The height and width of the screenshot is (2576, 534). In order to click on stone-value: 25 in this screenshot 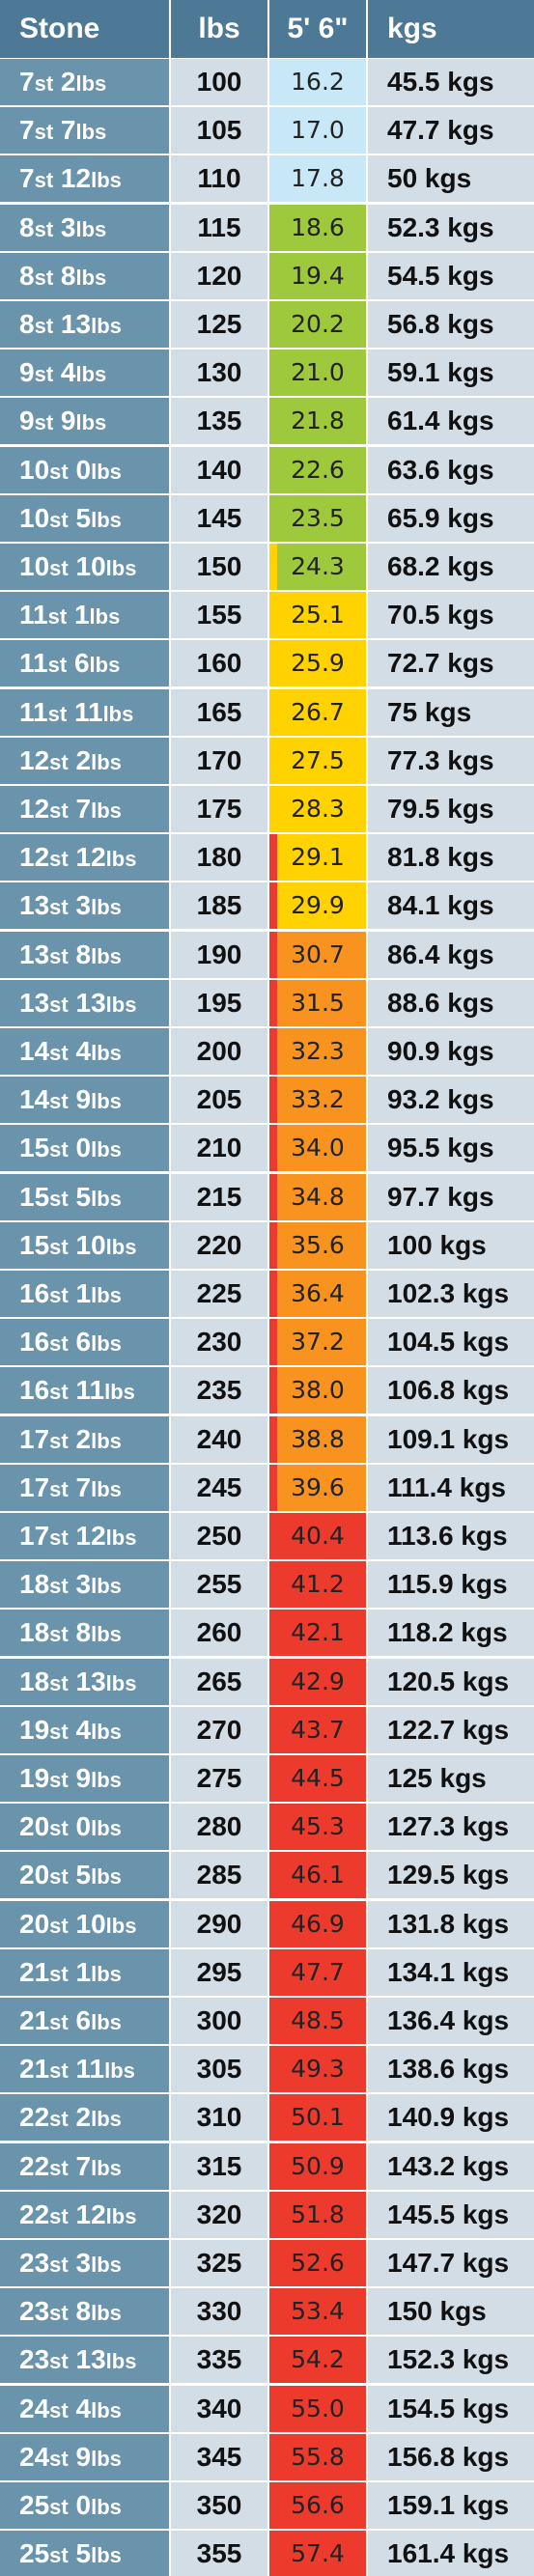, I will do `click(34, 2505)`.